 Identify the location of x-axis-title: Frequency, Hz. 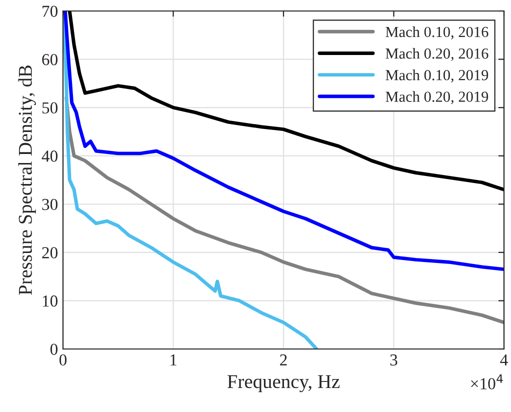
(283, 383).